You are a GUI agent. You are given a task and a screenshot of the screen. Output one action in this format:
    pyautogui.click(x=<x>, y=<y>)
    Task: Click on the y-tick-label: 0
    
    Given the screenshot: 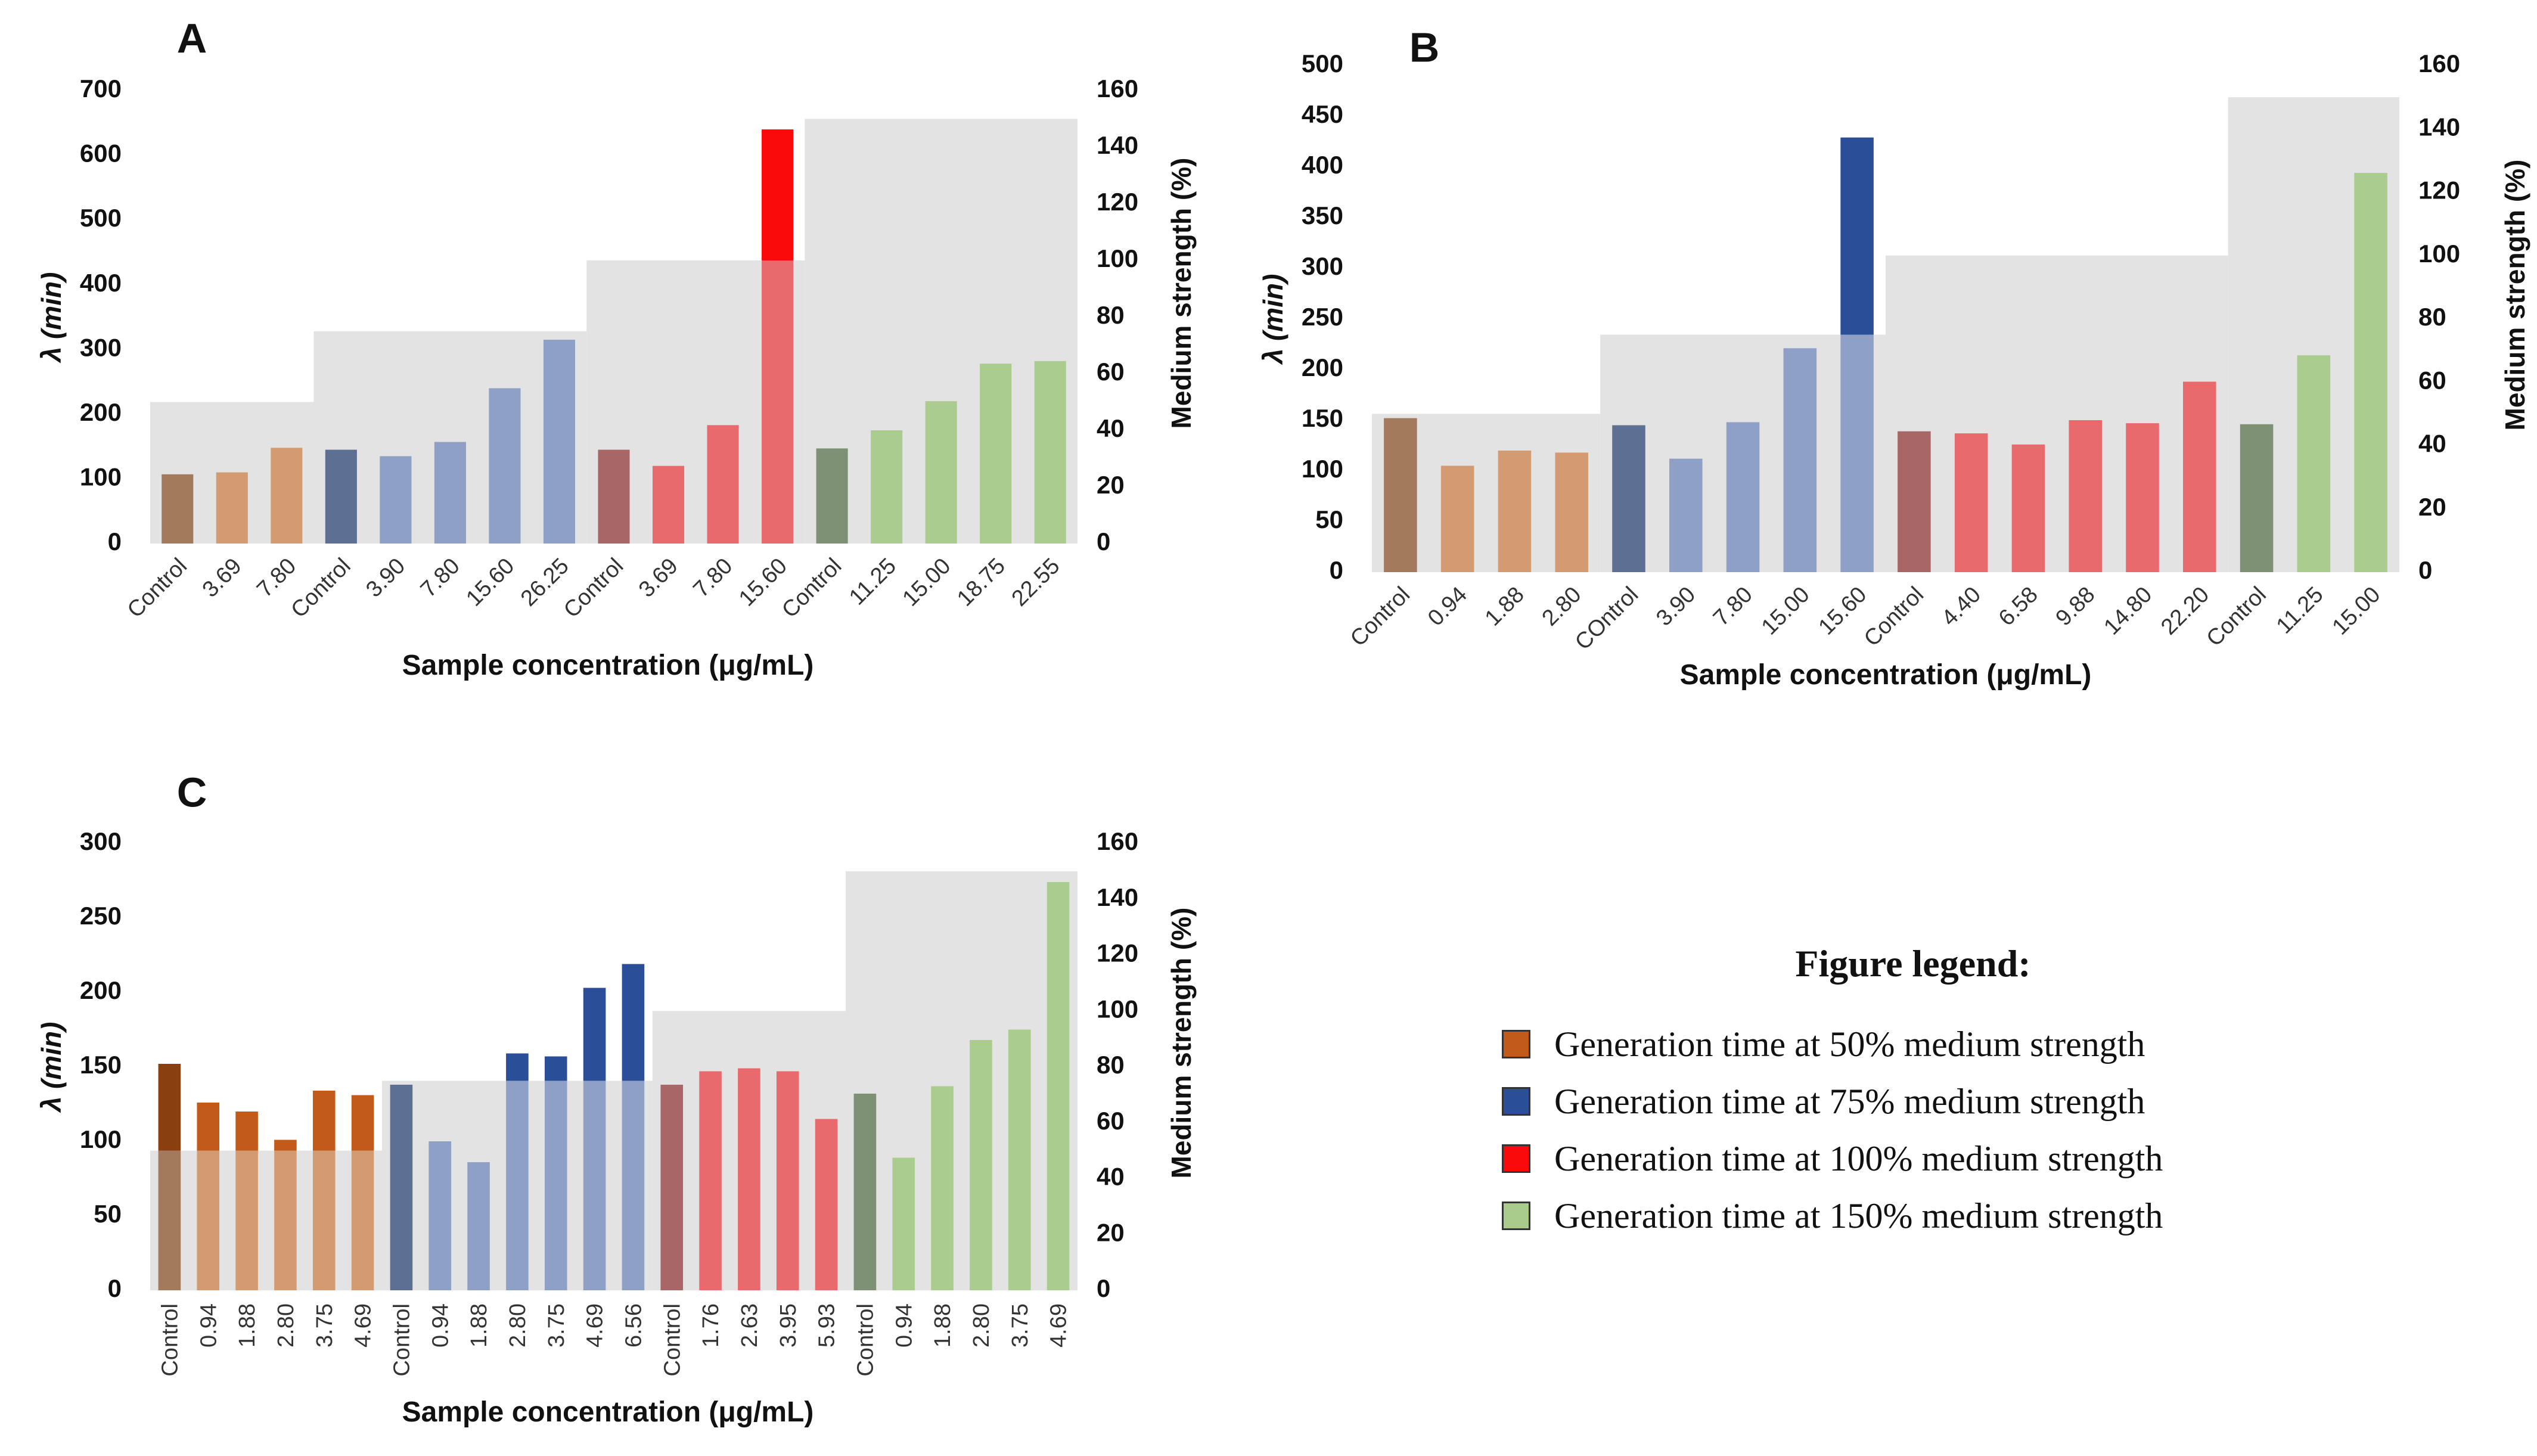 What is the action you would take?
    pyautogui.click(x=115, y=1288)
    